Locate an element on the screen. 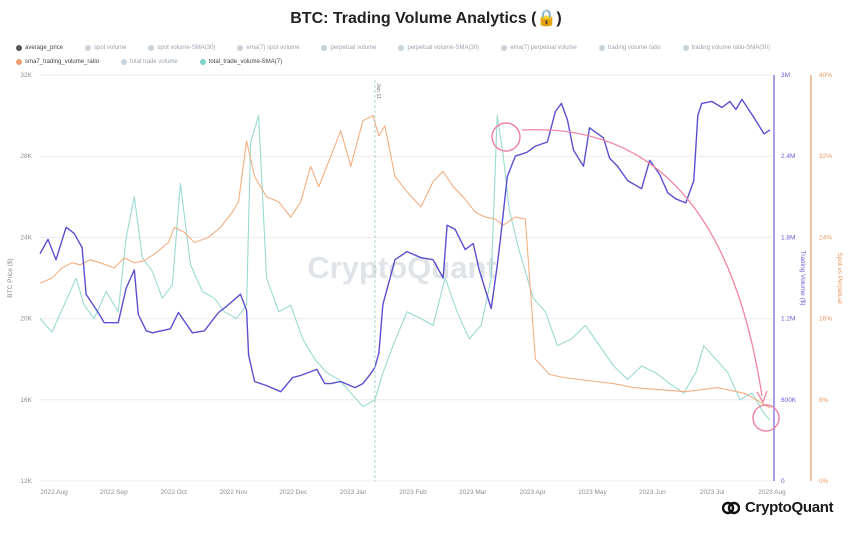  y-tick-label: 12K is located at coordinates (26, 481).